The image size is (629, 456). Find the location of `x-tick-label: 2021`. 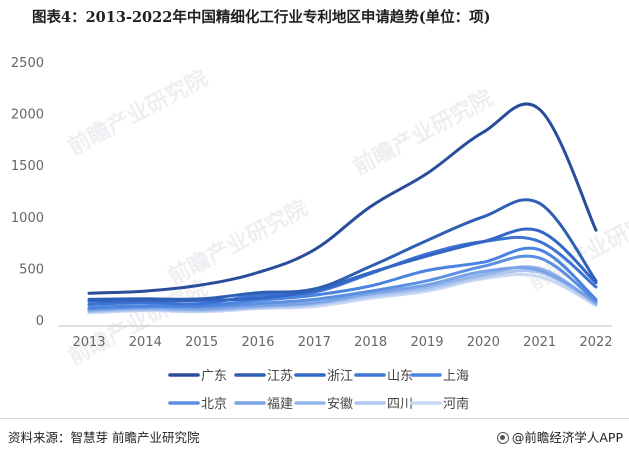

x-tick-label: 2021 is located at coordinates (539, 342).